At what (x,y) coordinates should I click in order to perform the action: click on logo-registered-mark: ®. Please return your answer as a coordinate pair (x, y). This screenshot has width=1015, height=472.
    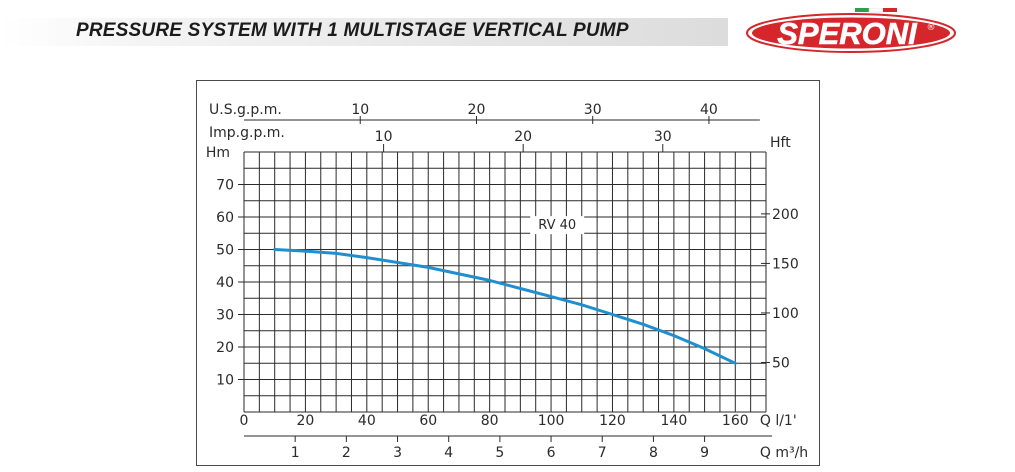
    Looking at the image, I should click on (931, 28).